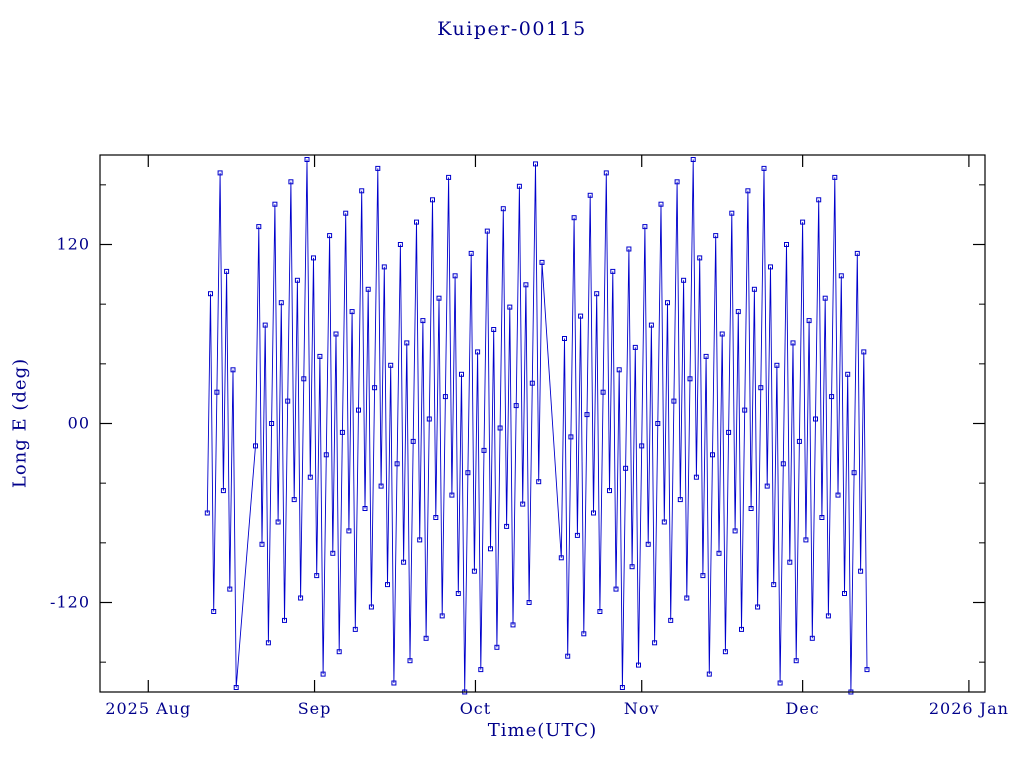 This screenshot has height=768, width=1024. I want to click on x-tick-label: Nov, so click(642, 708).